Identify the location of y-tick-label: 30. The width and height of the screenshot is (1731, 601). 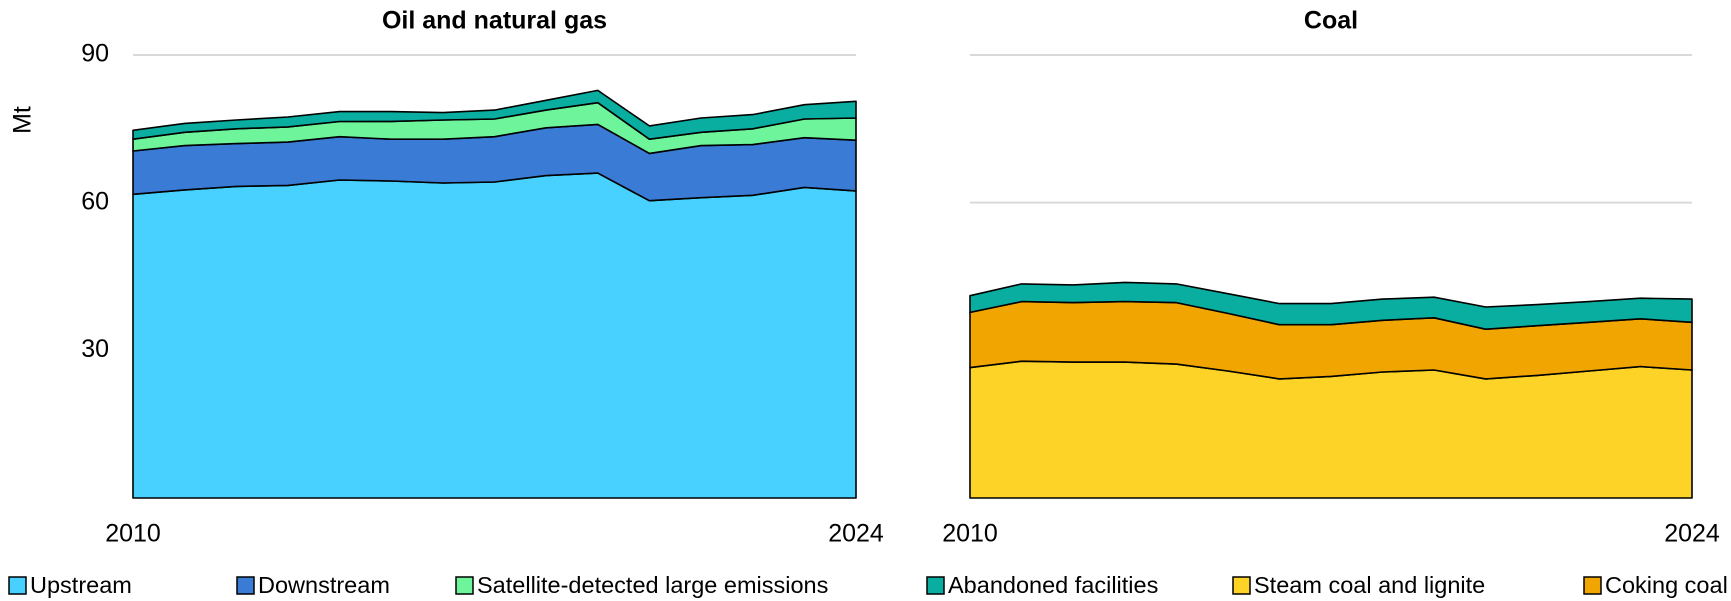
(95, 349).